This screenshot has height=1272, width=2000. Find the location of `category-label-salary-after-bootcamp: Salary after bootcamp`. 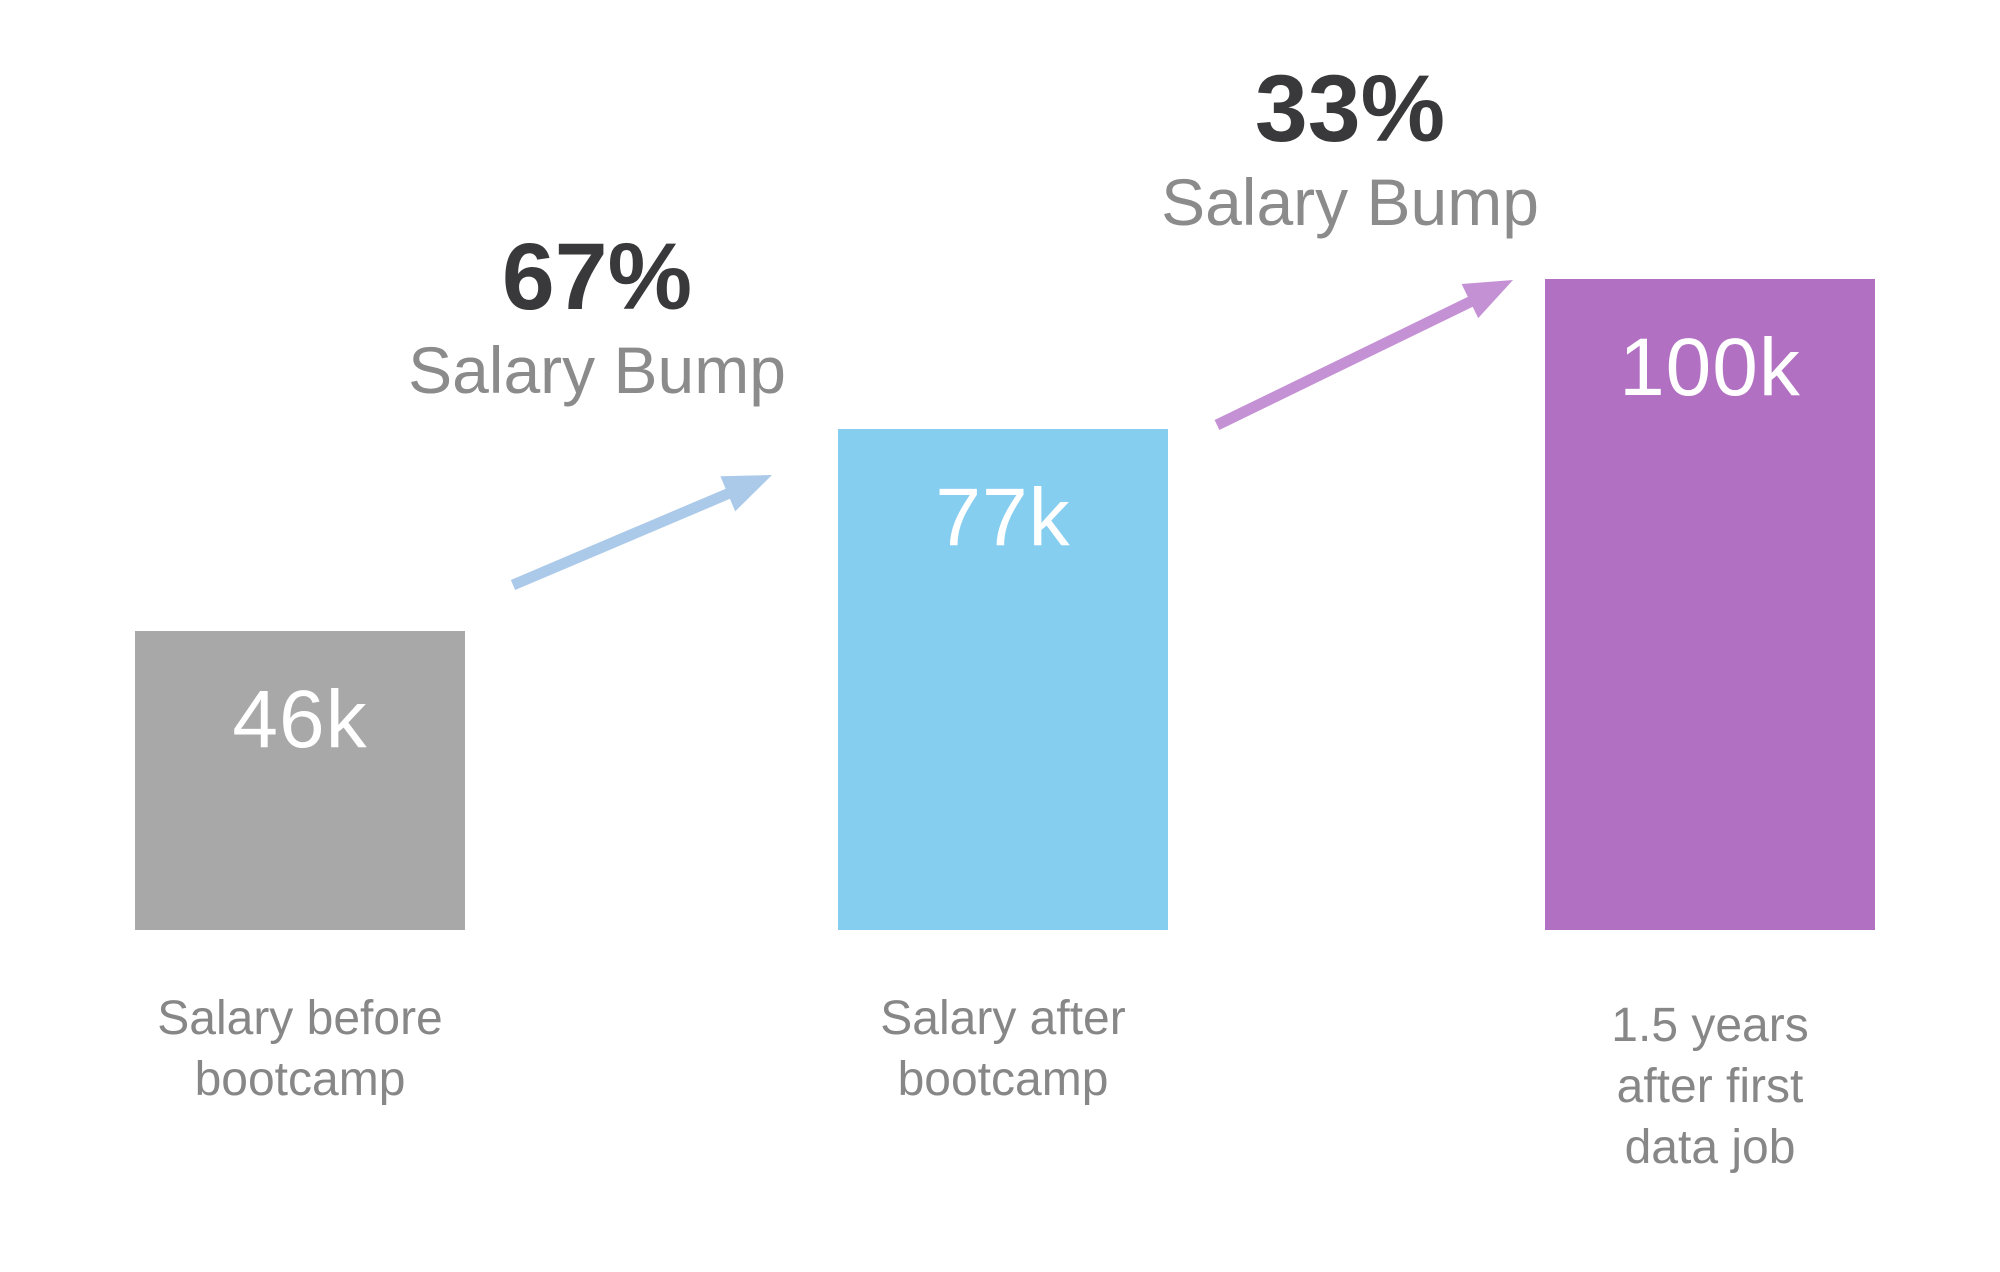

category-label-salary-after-bootcamp: Salary after bootcamp is located at coordinates (1003, 1049).